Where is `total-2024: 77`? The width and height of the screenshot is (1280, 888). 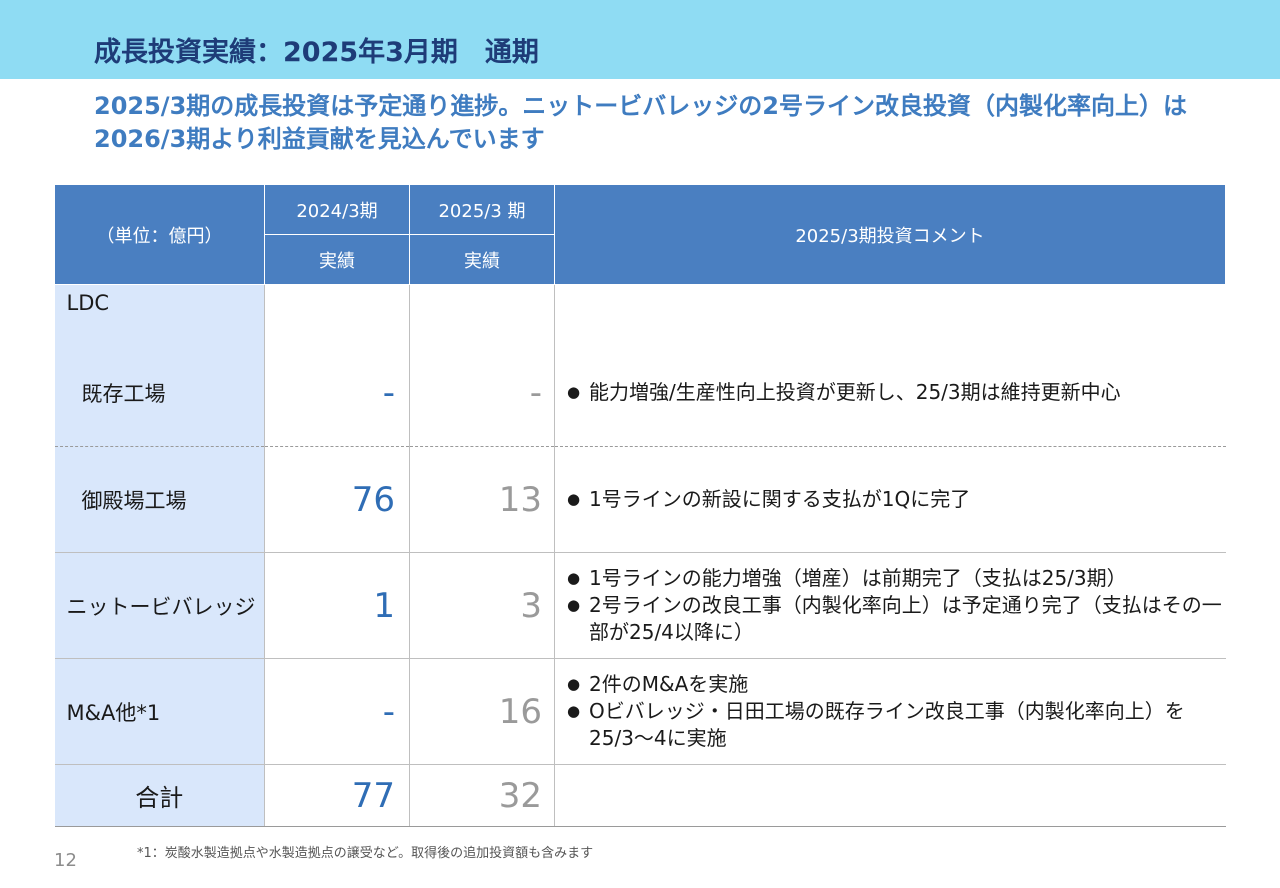
total-2024: 77 is located at coordinates (337, 795).